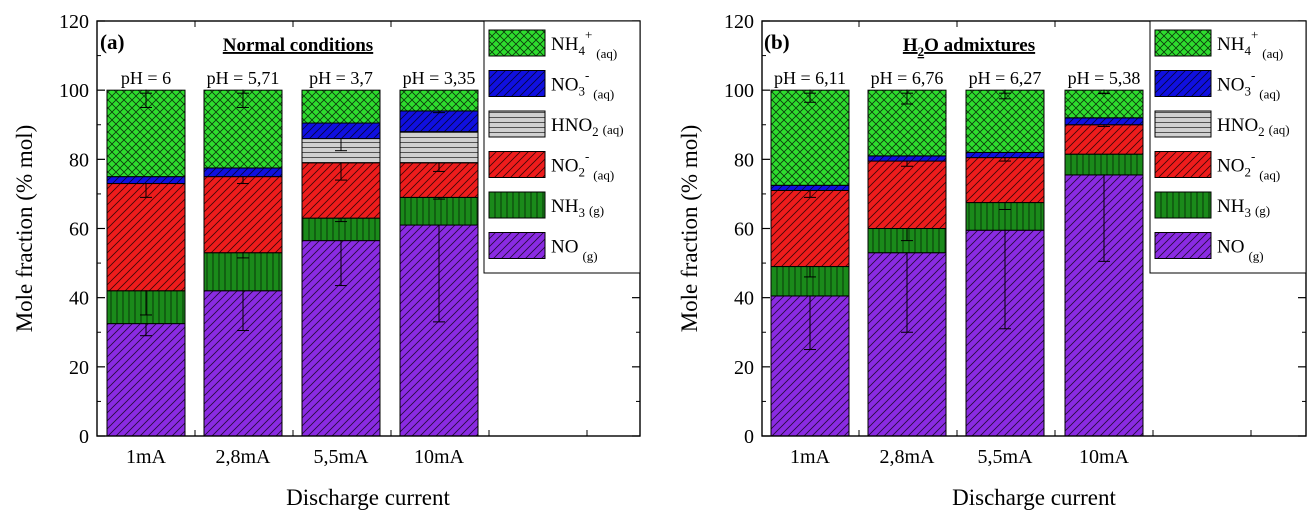 The image size is (1309, 513). Describe the element at coordinates (1104, 78) in the screenshot. I see `ph-label: pH = 5,38` at that location.